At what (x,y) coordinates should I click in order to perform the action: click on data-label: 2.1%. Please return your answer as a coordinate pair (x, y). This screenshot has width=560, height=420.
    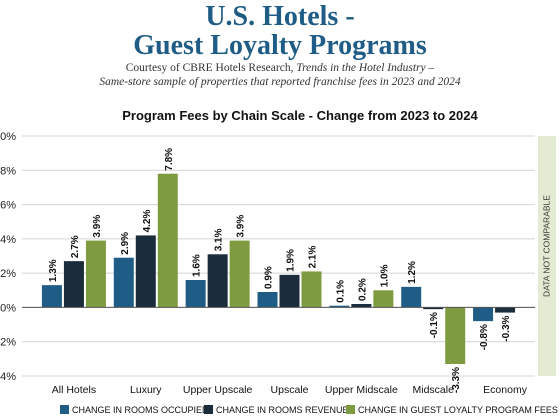
    Looking at the image, I should click on (313, 257).